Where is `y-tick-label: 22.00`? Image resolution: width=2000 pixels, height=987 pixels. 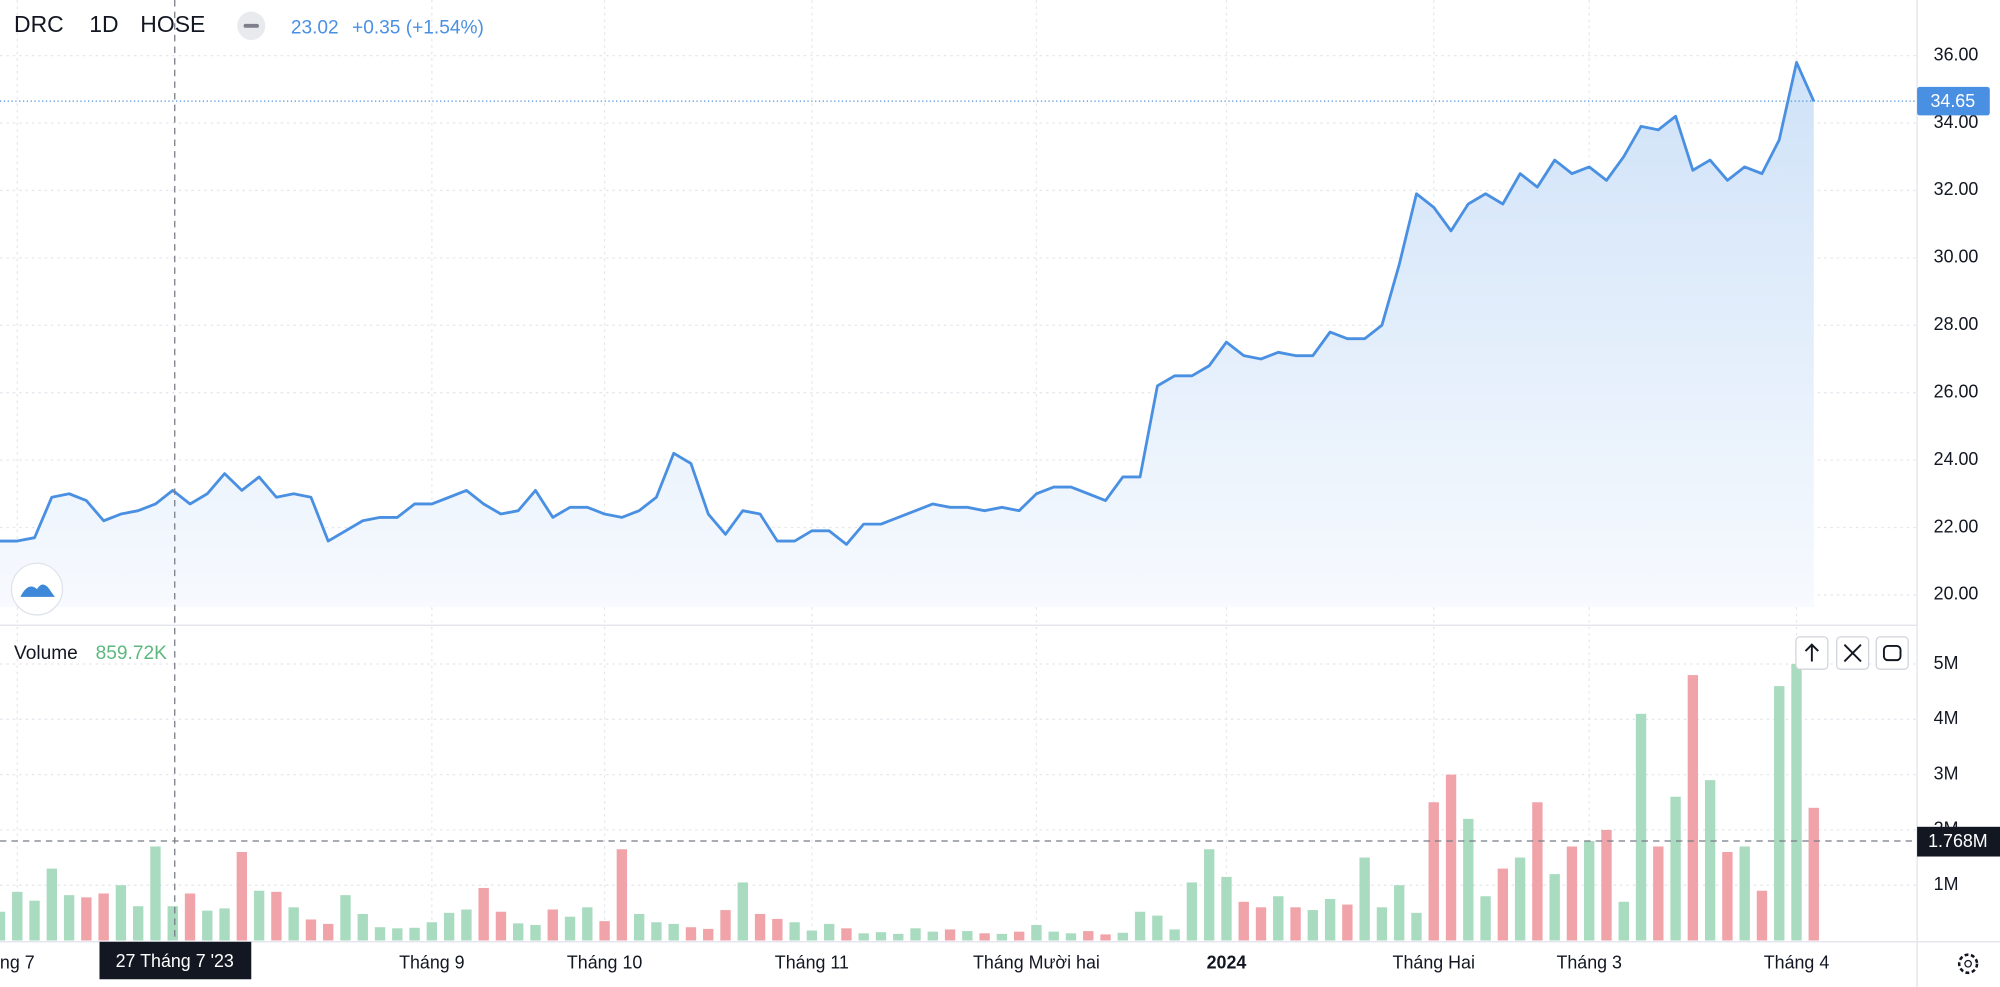
y-tick-label: 22.00 is located at coordinates (1956, 526).